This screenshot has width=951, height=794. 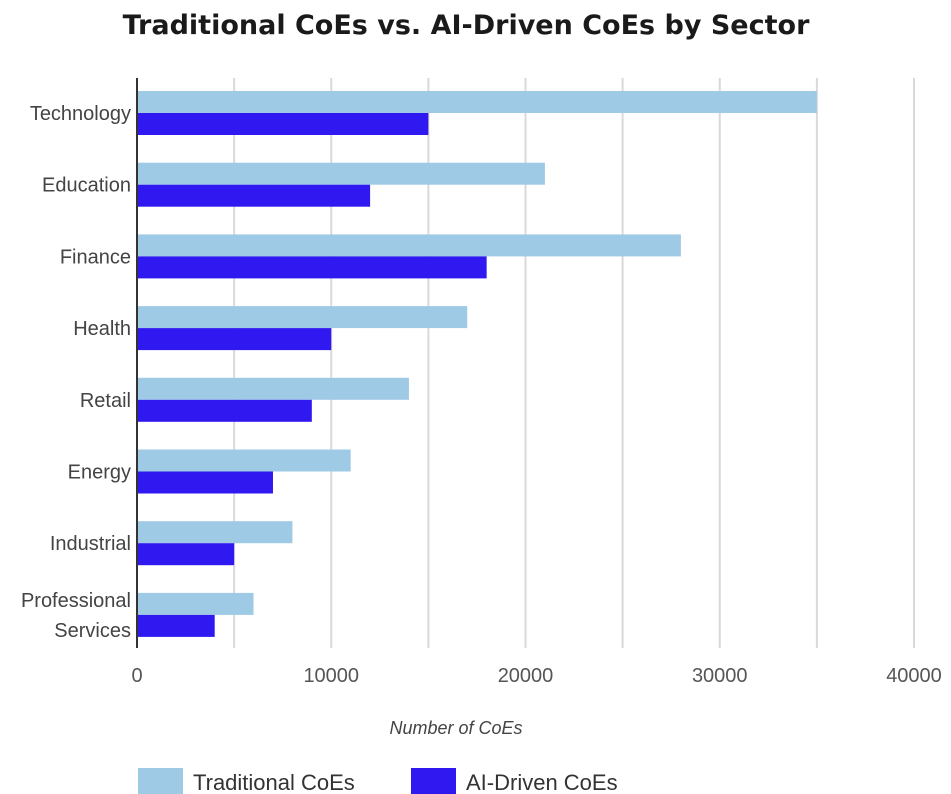 I want to click on legend-label: Traditional CoEs, so click(x=274, y=782).